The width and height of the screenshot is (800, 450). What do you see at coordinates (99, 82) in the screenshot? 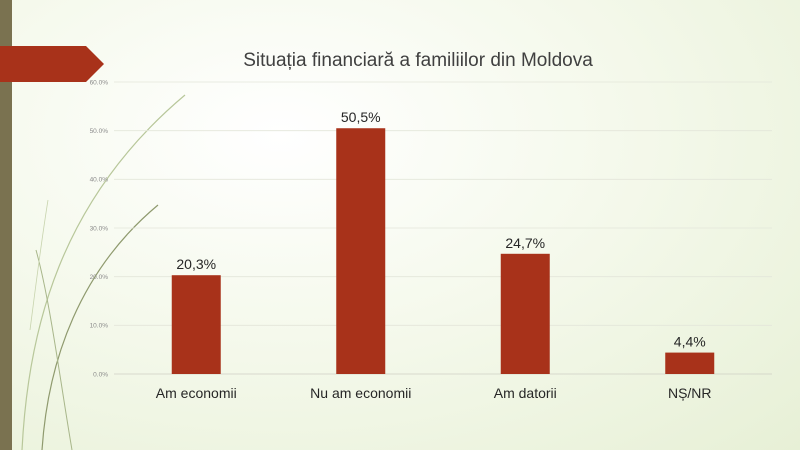
I see `y-tick-label: 60.0%` at bounding box center [99, 82].